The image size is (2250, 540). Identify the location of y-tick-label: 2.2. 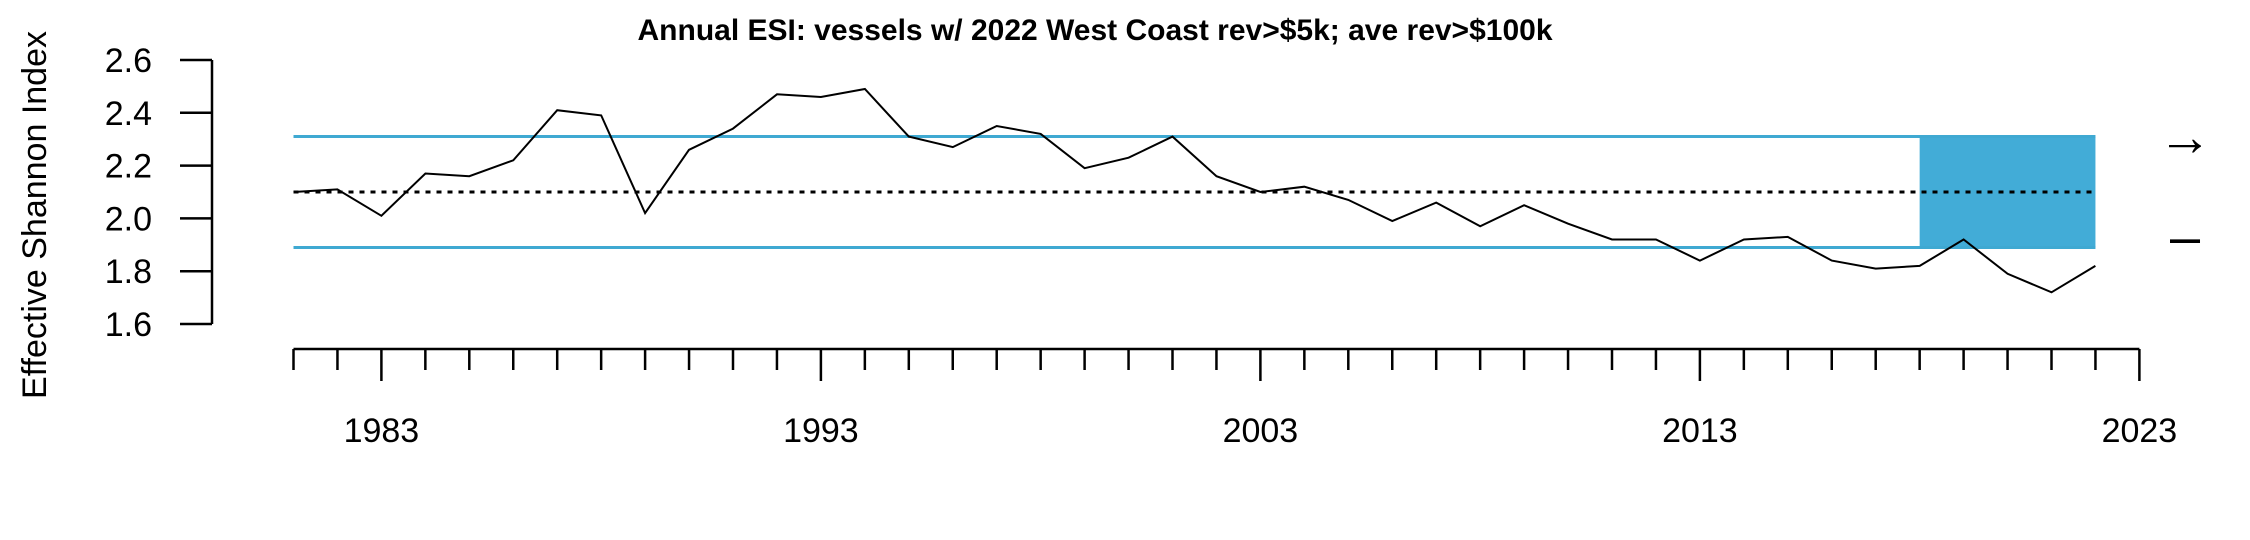
(128, 167).